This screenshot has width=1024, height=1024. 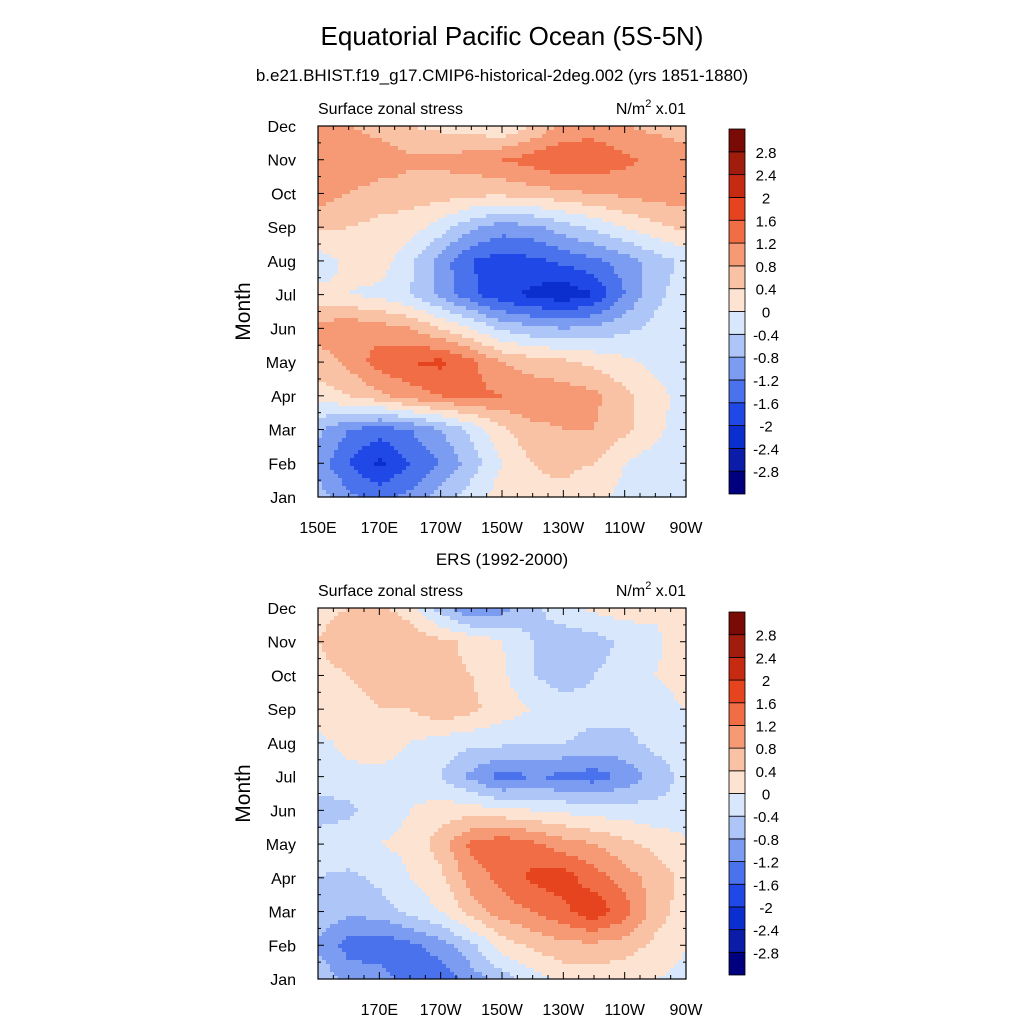 What do you see at coordinates (502, 794) in the screenshot?
I see `contour-field` at bounding box center [502, 794].